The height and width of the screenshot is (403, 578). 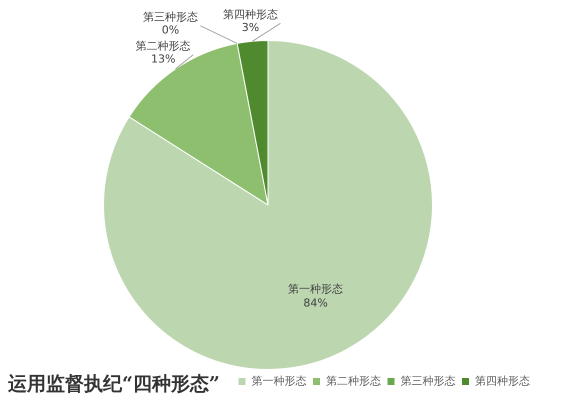 What do you see at coordinates (114, 384) in the screenshot?
I see `text: 运用监督执纪“四种形态”` at bounding box center [114, 384].